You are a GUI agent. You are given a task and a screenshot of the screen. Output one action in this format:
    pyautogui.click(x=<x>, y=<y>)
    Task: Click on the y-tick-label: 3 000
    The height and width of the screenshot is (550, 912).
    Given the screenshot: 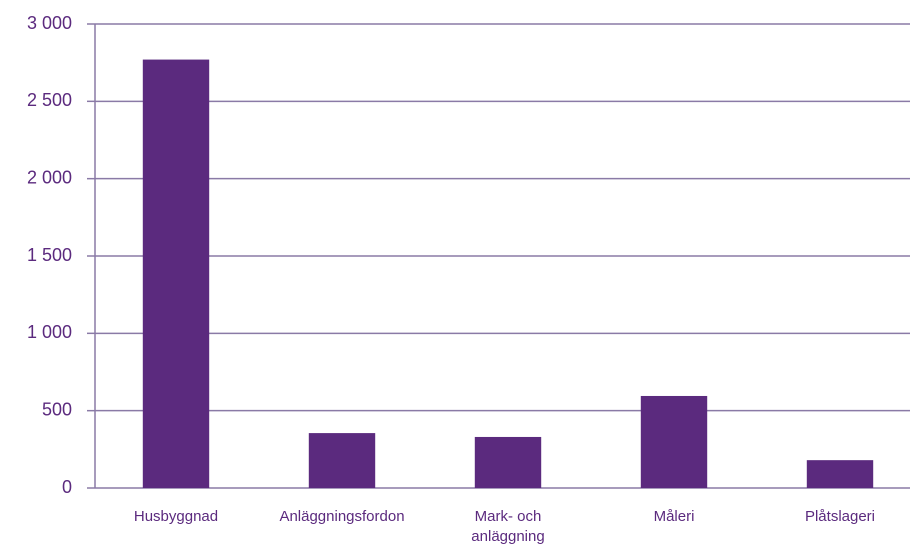 What is the action you would take?
    pyautogui.click(x=49, y=23)
    